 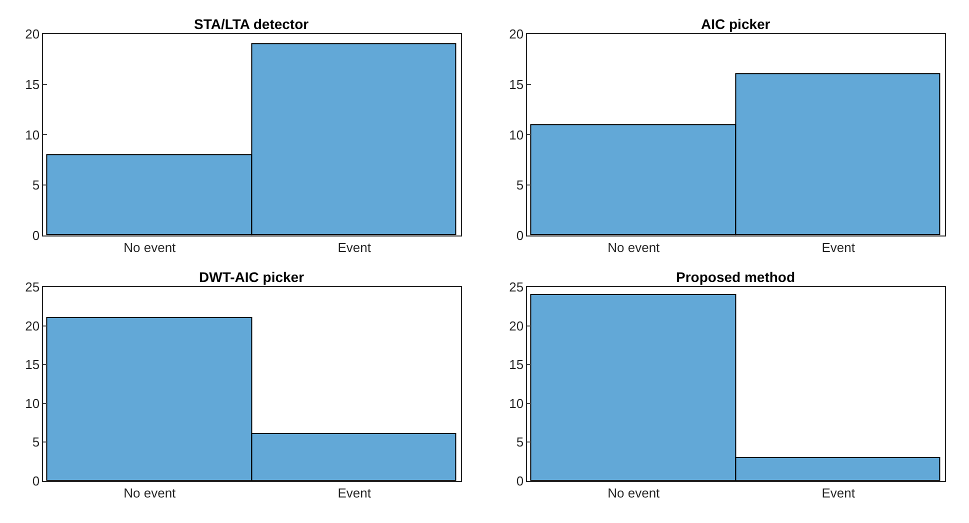 I want to click on chart-title: DWT-AIC picker, so click(x=252, y=277).